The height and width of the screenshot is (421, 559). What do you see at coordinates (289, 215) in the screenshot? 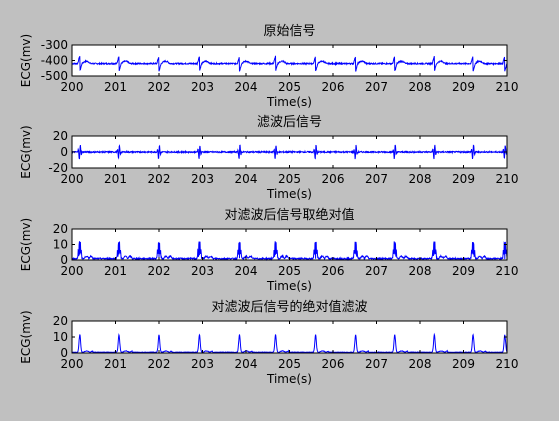
I see `subplot-title: 对滤波后信号取绝对值` at bounding box center [289, 215].